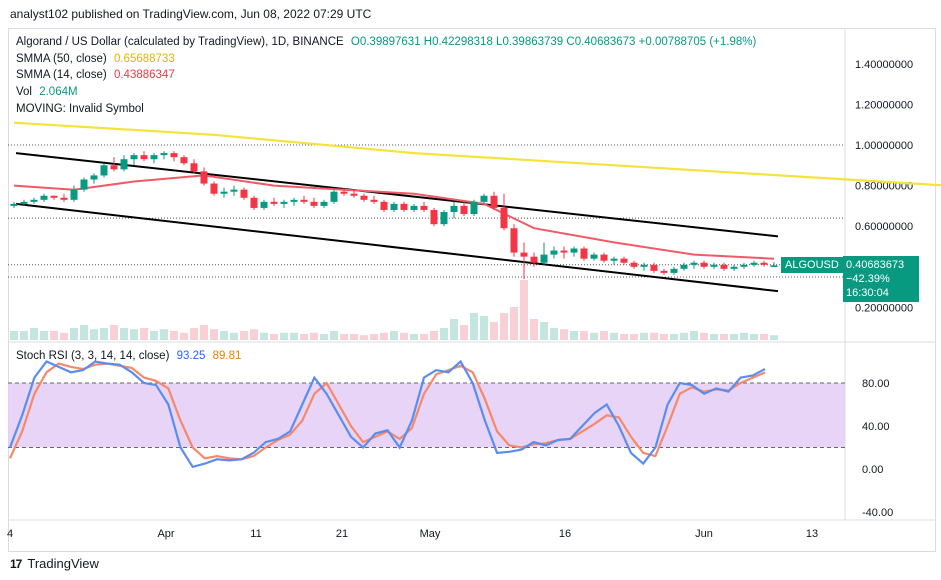 The height and width of the screenshot is (580, 941). I want to click on legend-moving-row: MOVING: Invalid Symbol, so click(82, 109).